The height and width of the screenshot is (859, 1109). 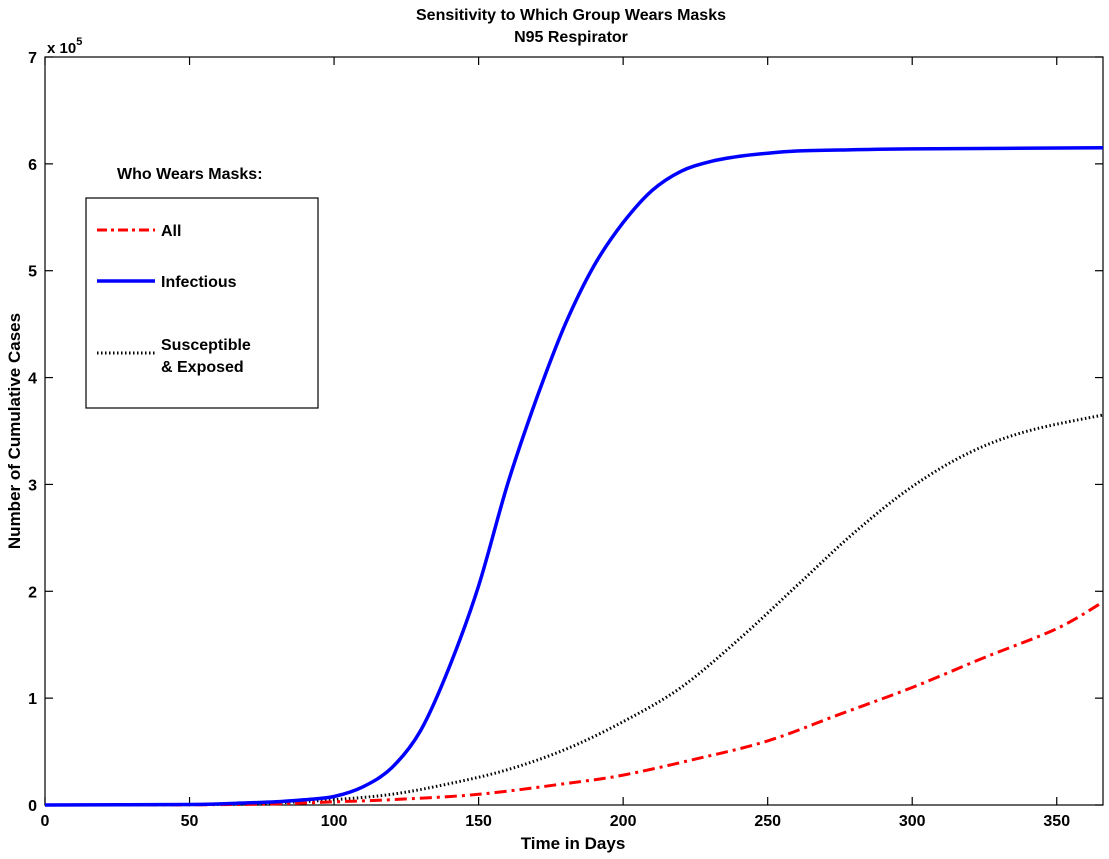 What do you see at coordinates (32, 272) in the screenshot?
I see `y-tick-label: 5` at bounding box center [32, 272].